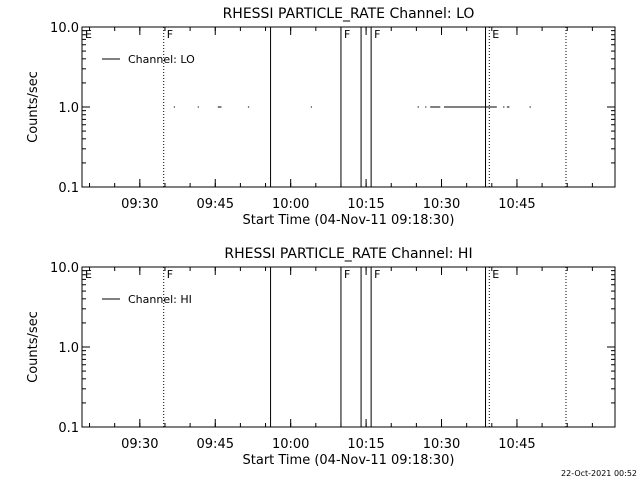 This screenshot has width=640, height=480. What do you see at coordinates (599, 473) in the screenshot?
I see `plot-timestamp: 22-Oct-2021 00:52` at bounding box center [599, 473].